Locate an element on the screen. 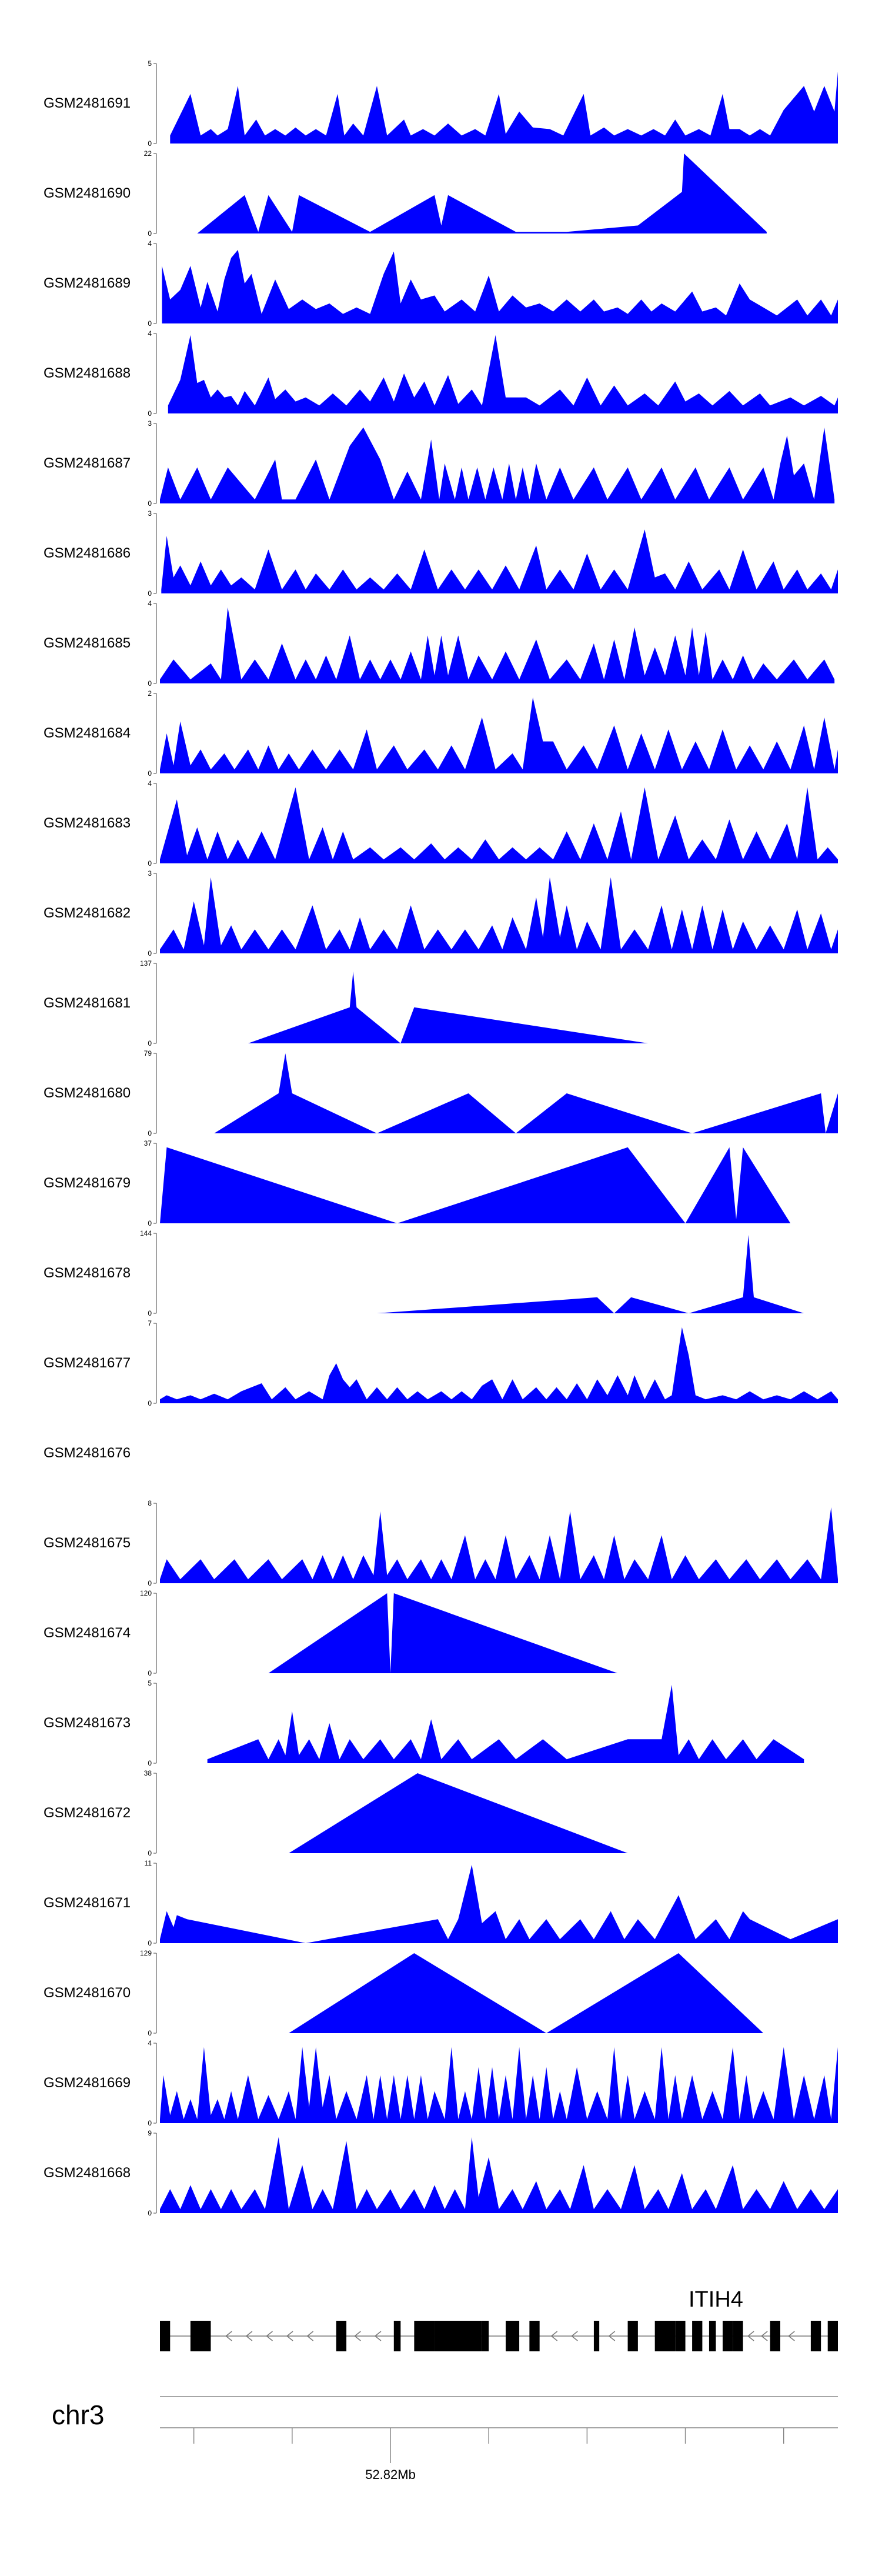  track-label: GSM2481670 is located at coordinates (87, 1993).